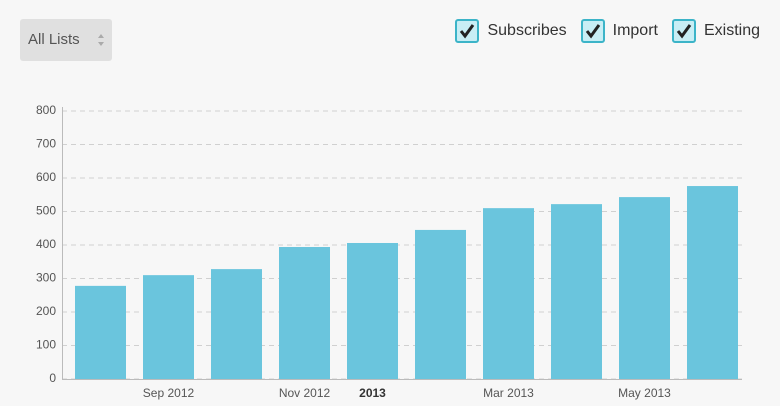 This screenshot has height=406, width=780. What do you see at coordinates (644, 393) in the screenshot?
I see `x-tick-label: May 2013` at bounding box center [644, 393].